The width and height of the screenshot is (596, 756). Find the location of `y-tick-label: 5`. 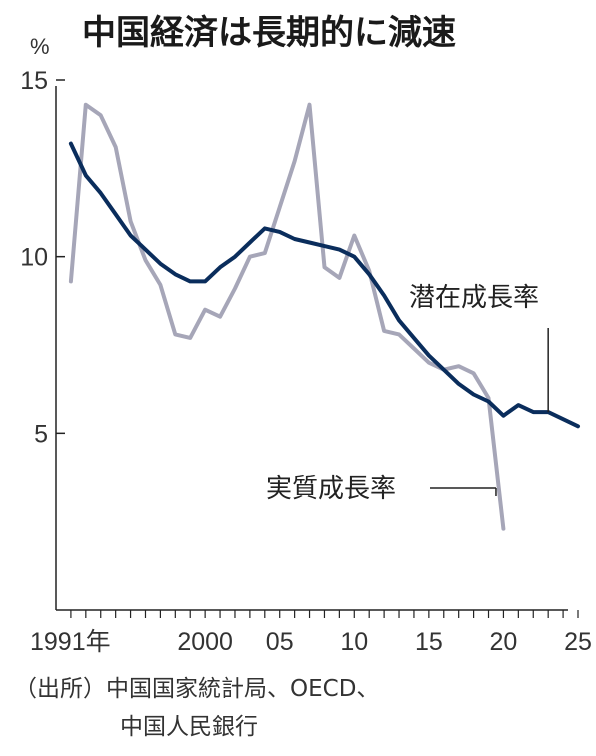

y-tick-label: 5 is located at coordinates (41, 434).